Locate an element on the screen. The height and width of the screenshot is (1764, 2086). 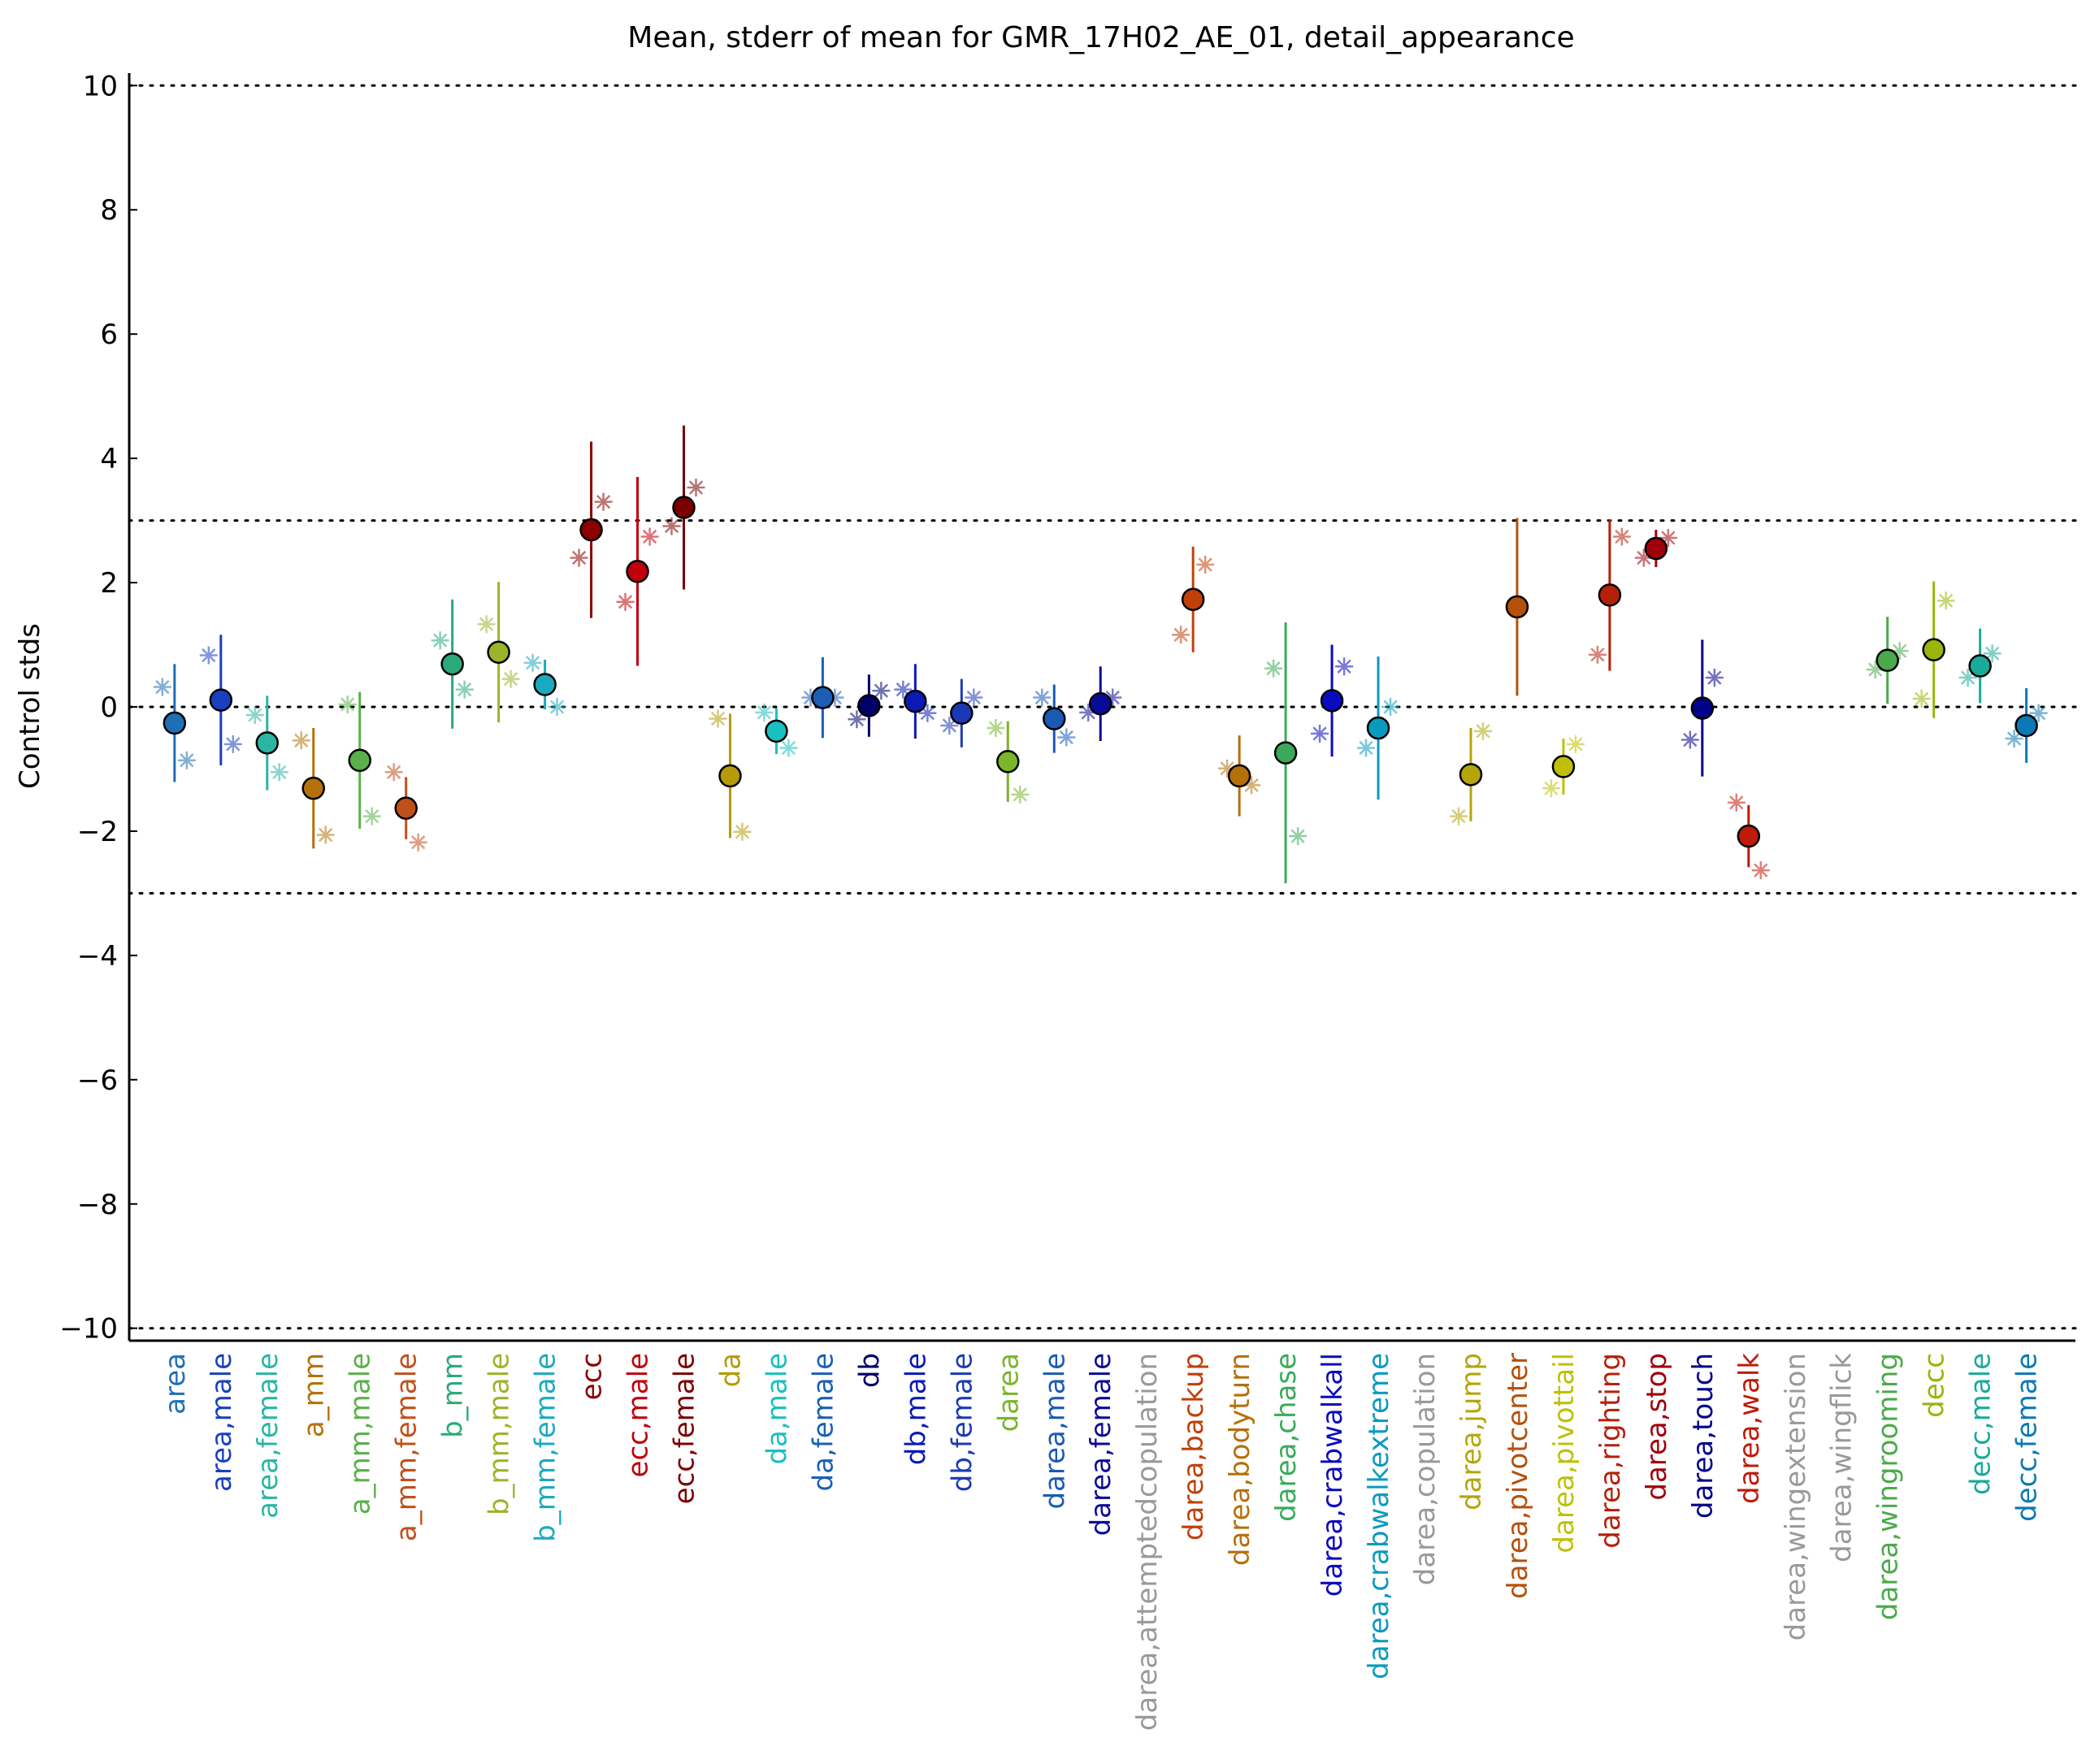
x-tick-label: darea,jump is located at coordinates (1471, 1431).